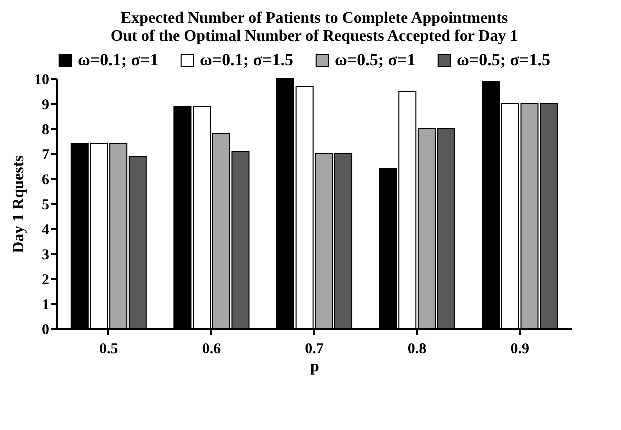 Image resolution: width=621 pixels, height=430 pixels. Describe the element at coordinates (46, 306) in the screenshot. I see `y-tick-label: 1` at that location.